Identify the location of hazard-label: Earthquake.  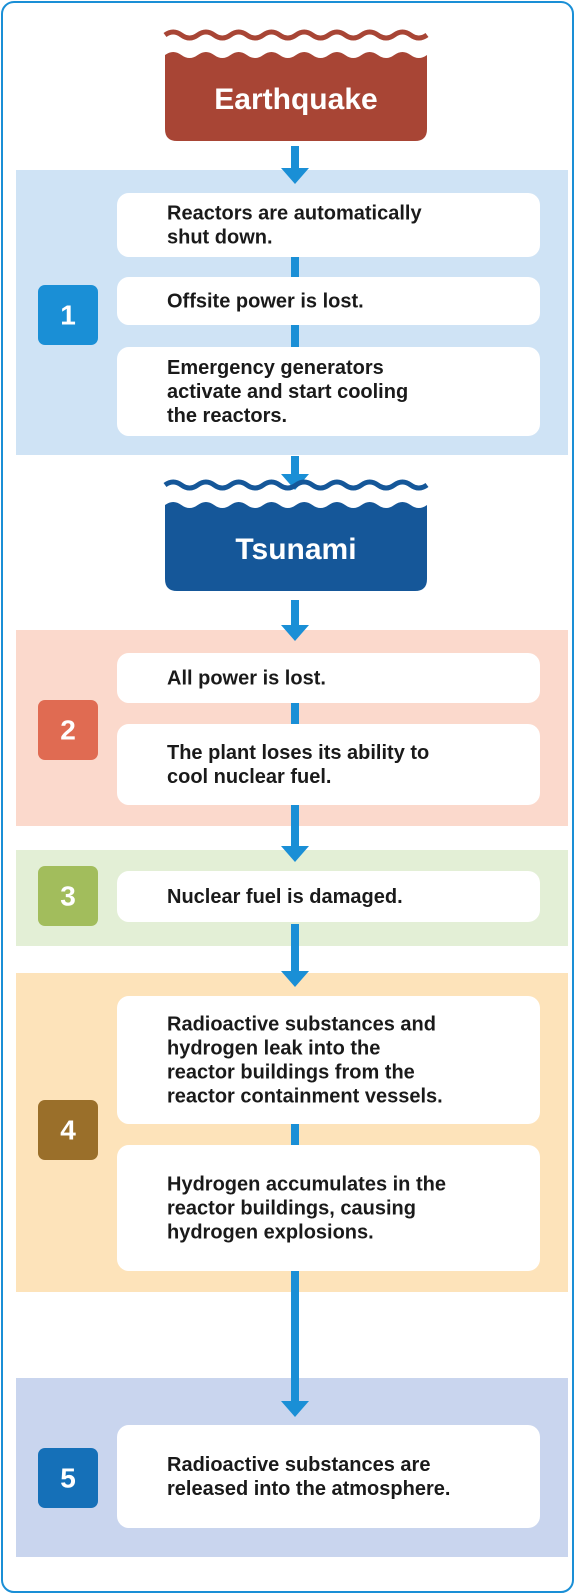
(295, 99).